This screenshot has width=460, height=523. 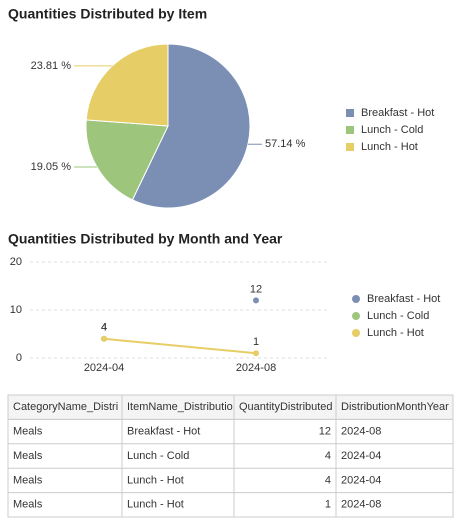 I want to click on y-tick-label: 0, so click(x=19, y=358).